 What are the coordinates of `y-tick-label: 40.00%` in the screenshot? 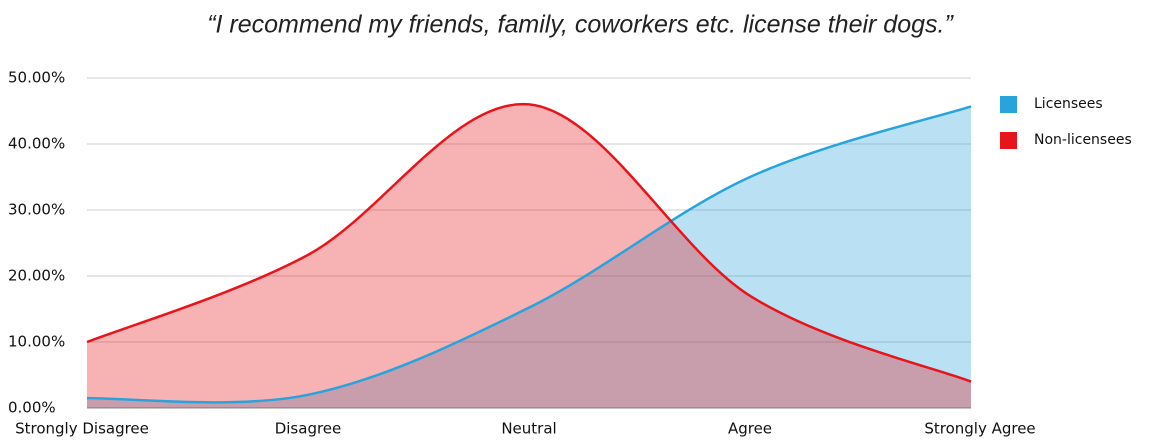 It's located at (36, 144).